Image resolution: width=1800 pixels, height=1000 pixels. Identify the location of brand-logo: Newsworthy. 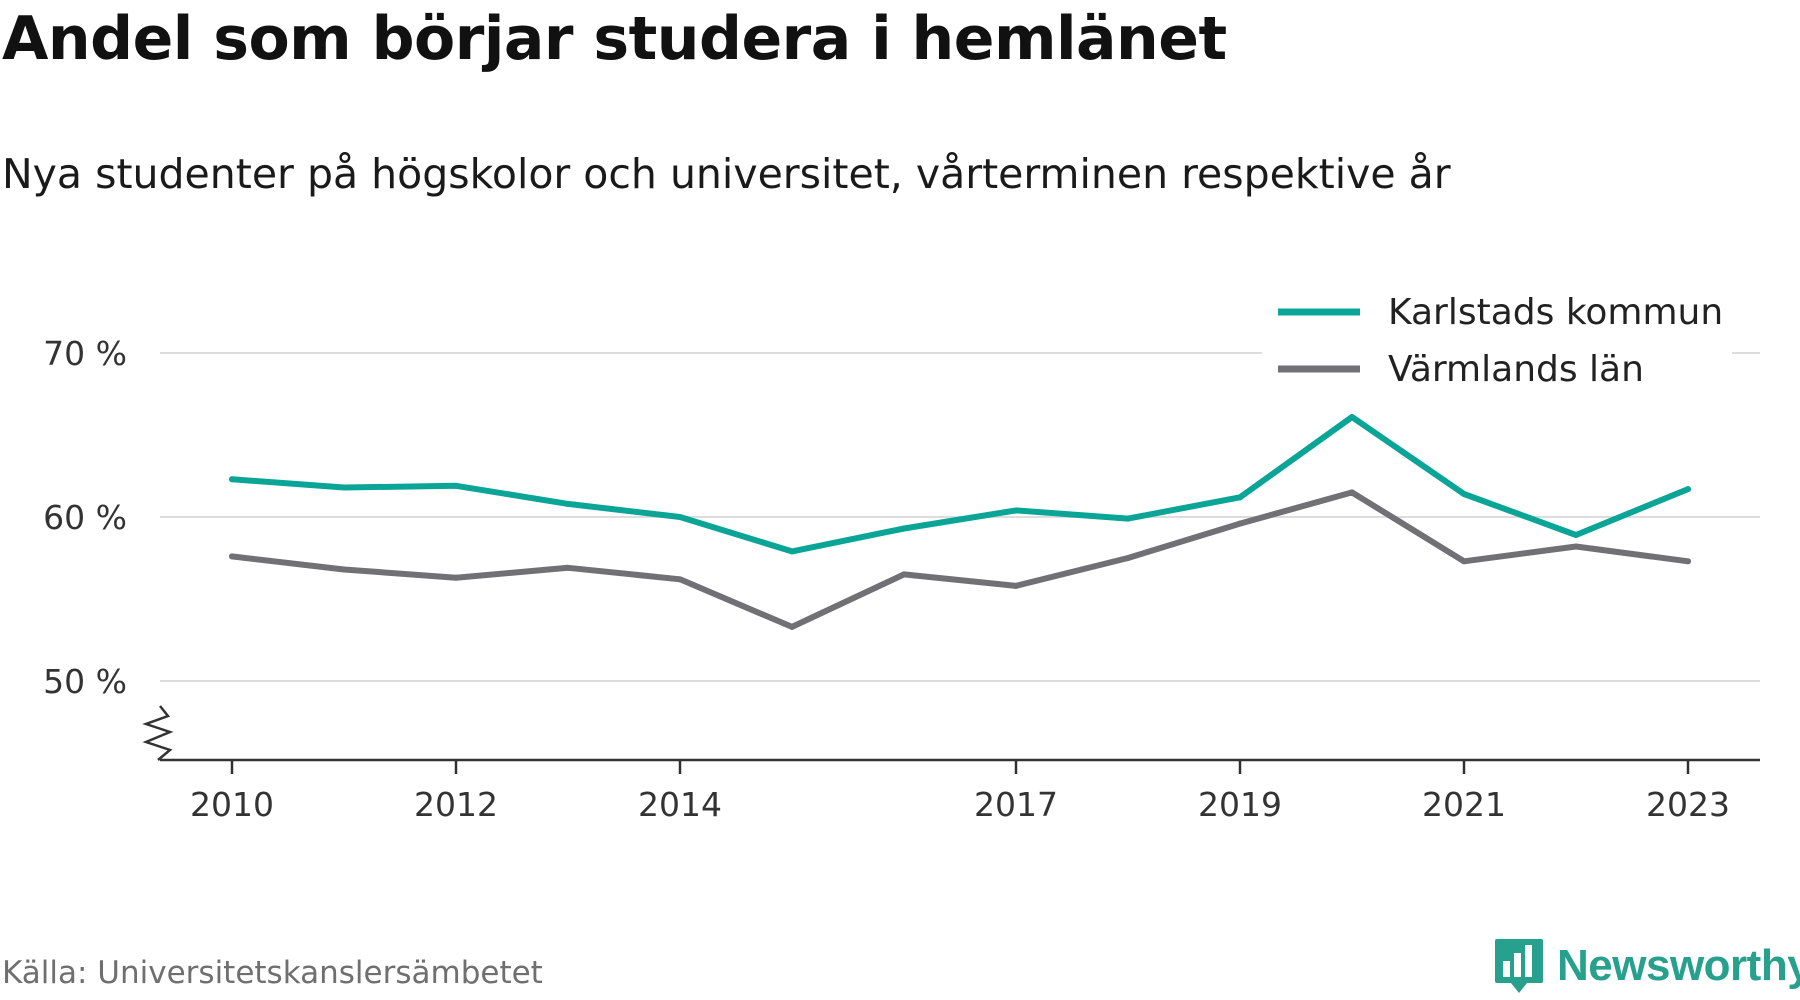
(1646, 966).